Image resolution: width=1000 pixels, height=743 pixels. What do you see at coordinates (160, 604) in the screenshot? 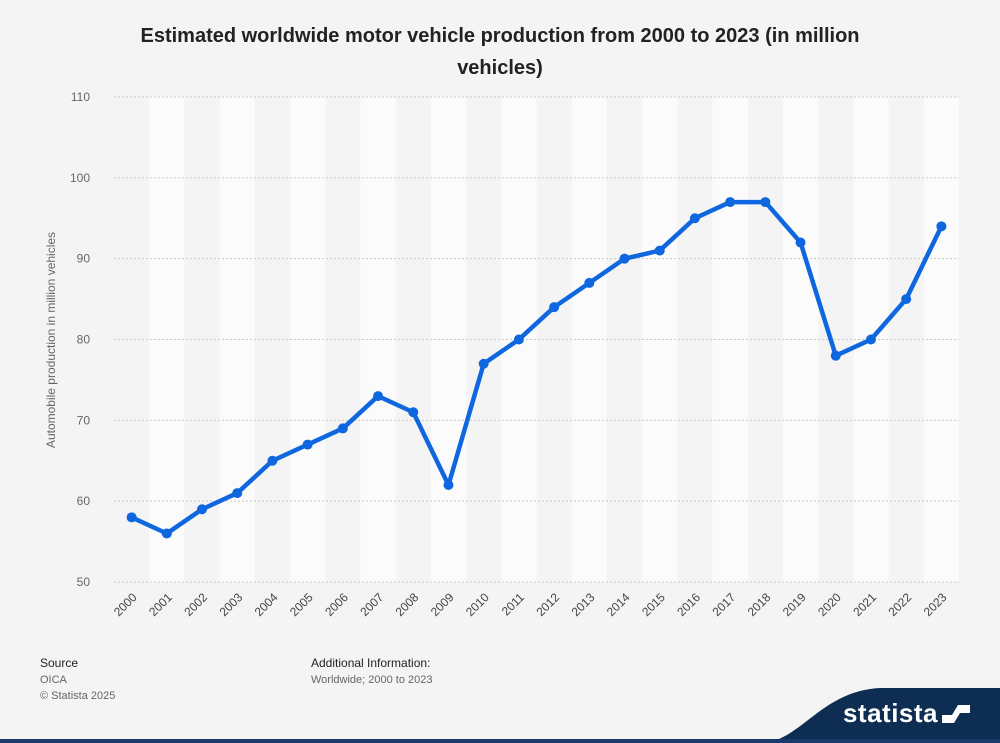
I see `x-tick-label: 2001` at bounding box center [160, 604].